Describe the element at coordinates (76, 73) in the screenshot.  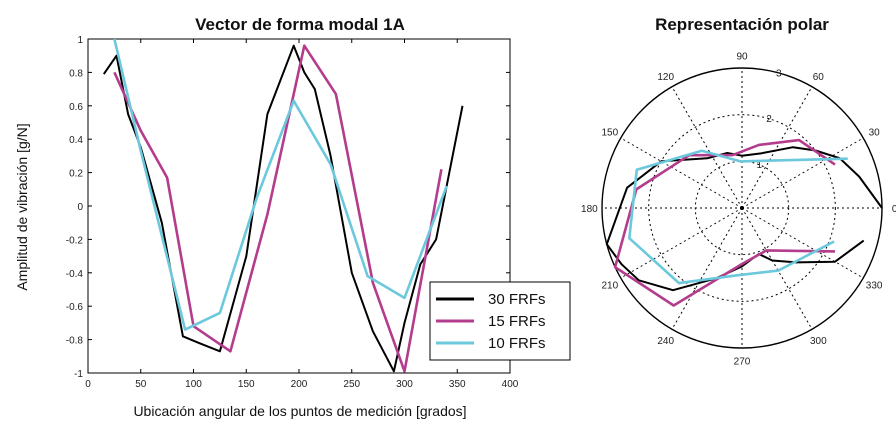
I see `y-tick-label: 0.8` at that location.